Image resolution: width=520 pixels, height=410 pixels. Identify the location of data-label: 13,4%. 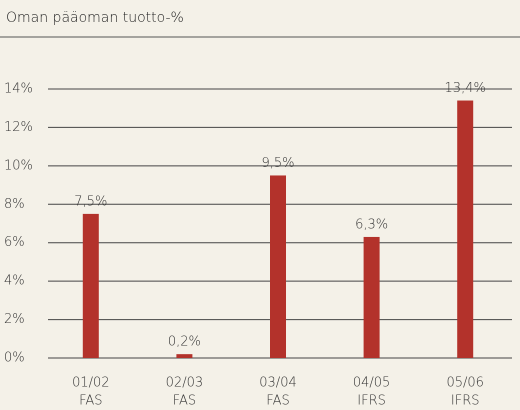
(465, 88).